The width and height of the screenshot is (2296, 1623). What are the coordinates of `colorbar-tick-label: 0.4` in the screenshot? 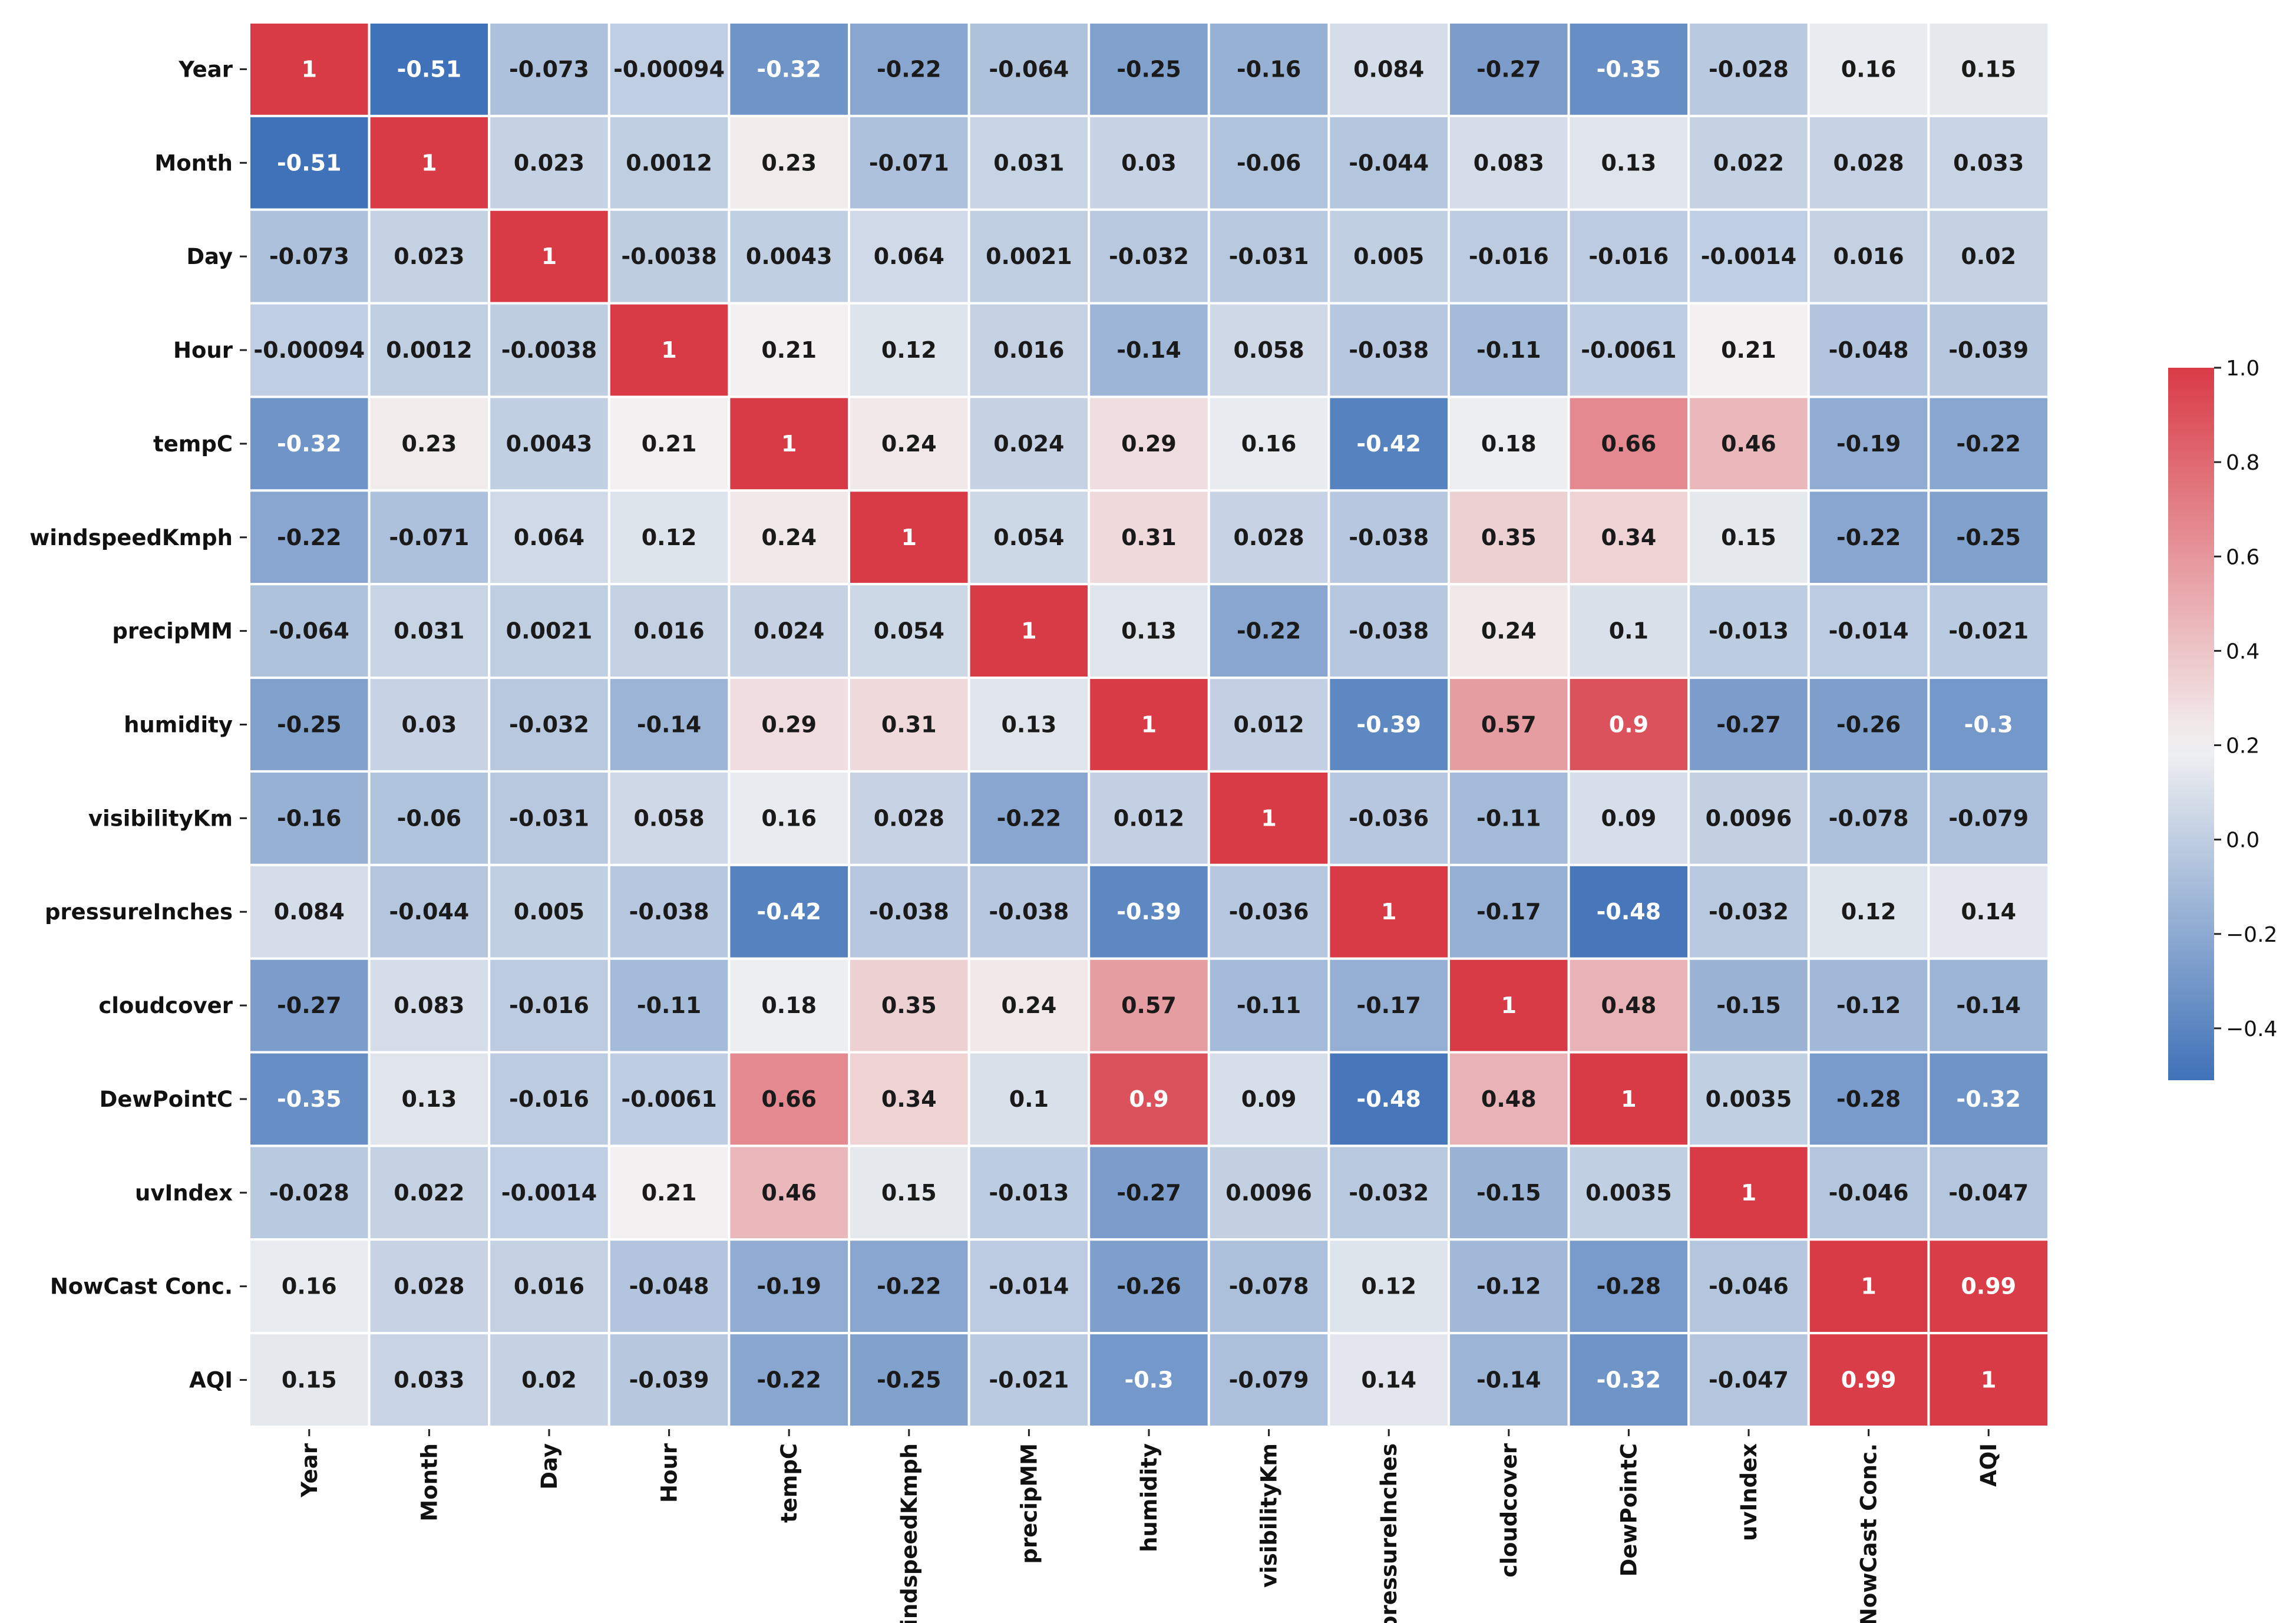 It's located at (2242, 651).